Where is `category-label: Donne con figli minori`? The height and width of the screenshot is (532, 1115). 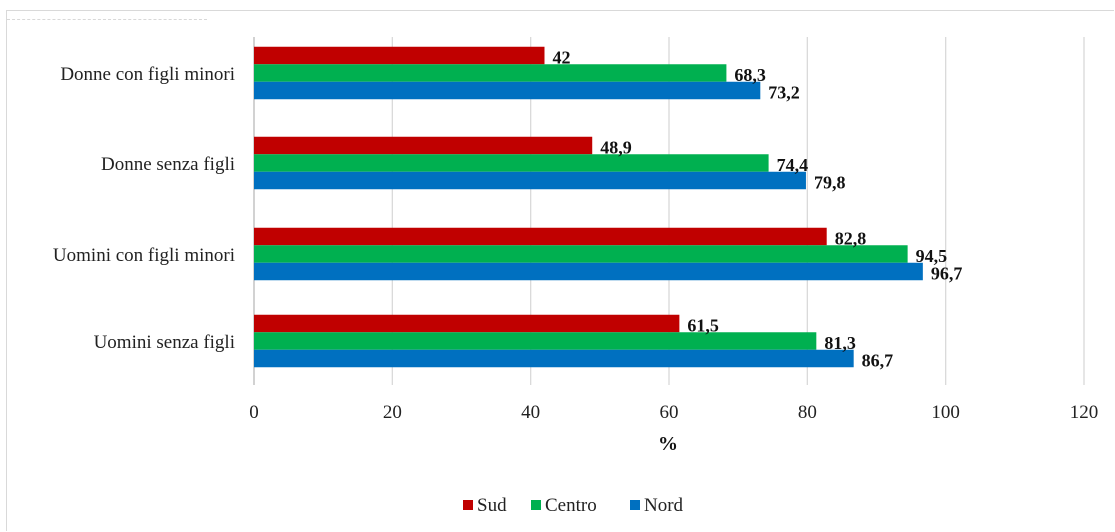
category-label: Donne con figli minori is located at coordinates (147, 74).